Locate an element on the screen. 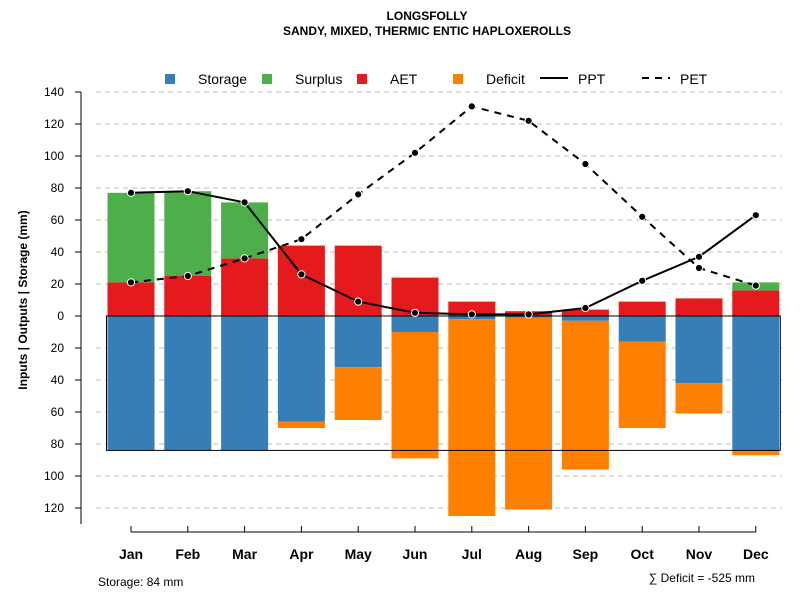  x-tick-label-feb: Feb is located at coordinates (187, 554).